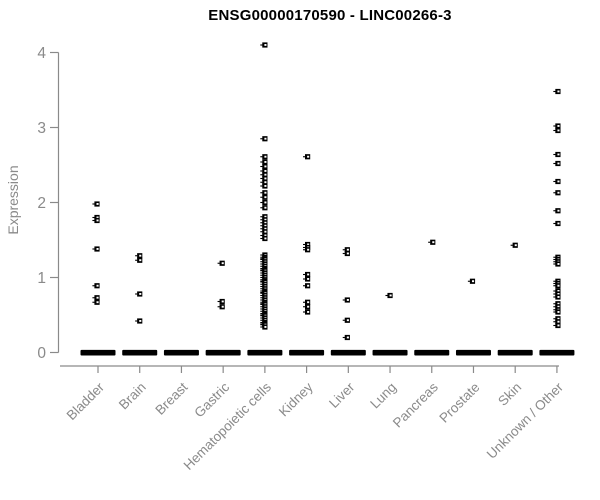  I want to click on y-tick-label: 4, so click(41, 53).